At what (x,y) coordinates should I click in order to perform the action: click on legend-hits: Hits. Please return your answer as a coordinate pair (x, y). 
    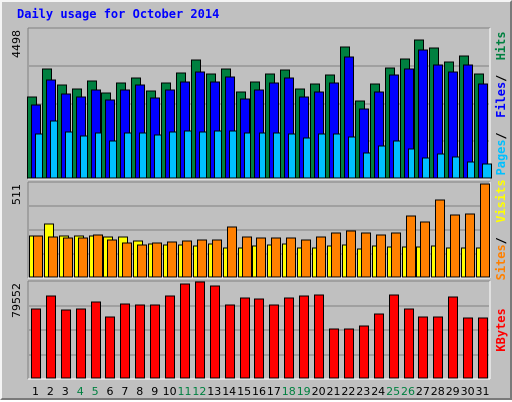
    Looking at the image, I should click on (501, 45).